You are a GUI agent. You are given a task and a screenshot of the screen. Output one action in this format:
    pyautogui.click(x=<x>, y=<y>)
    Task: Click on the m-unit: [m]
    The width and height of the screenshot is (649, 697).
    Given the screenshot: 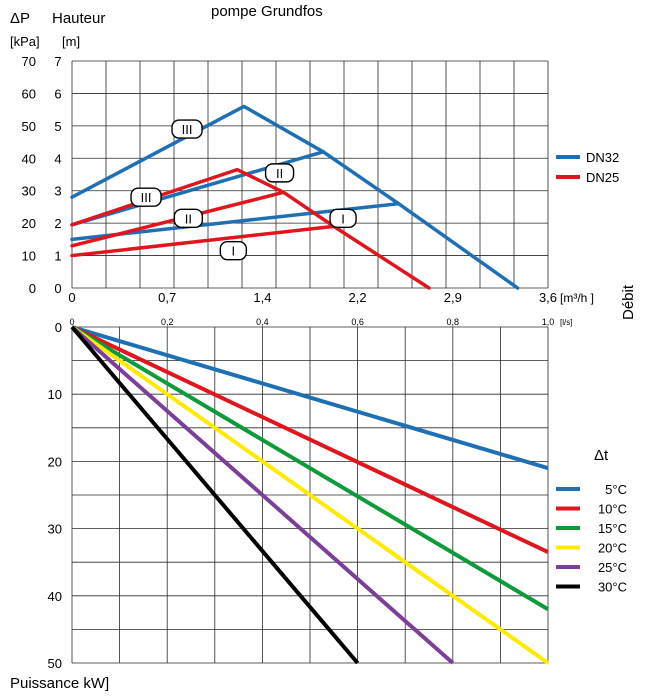 What is the action you would take?
    pyautogui.click(x=71, y=41)
    